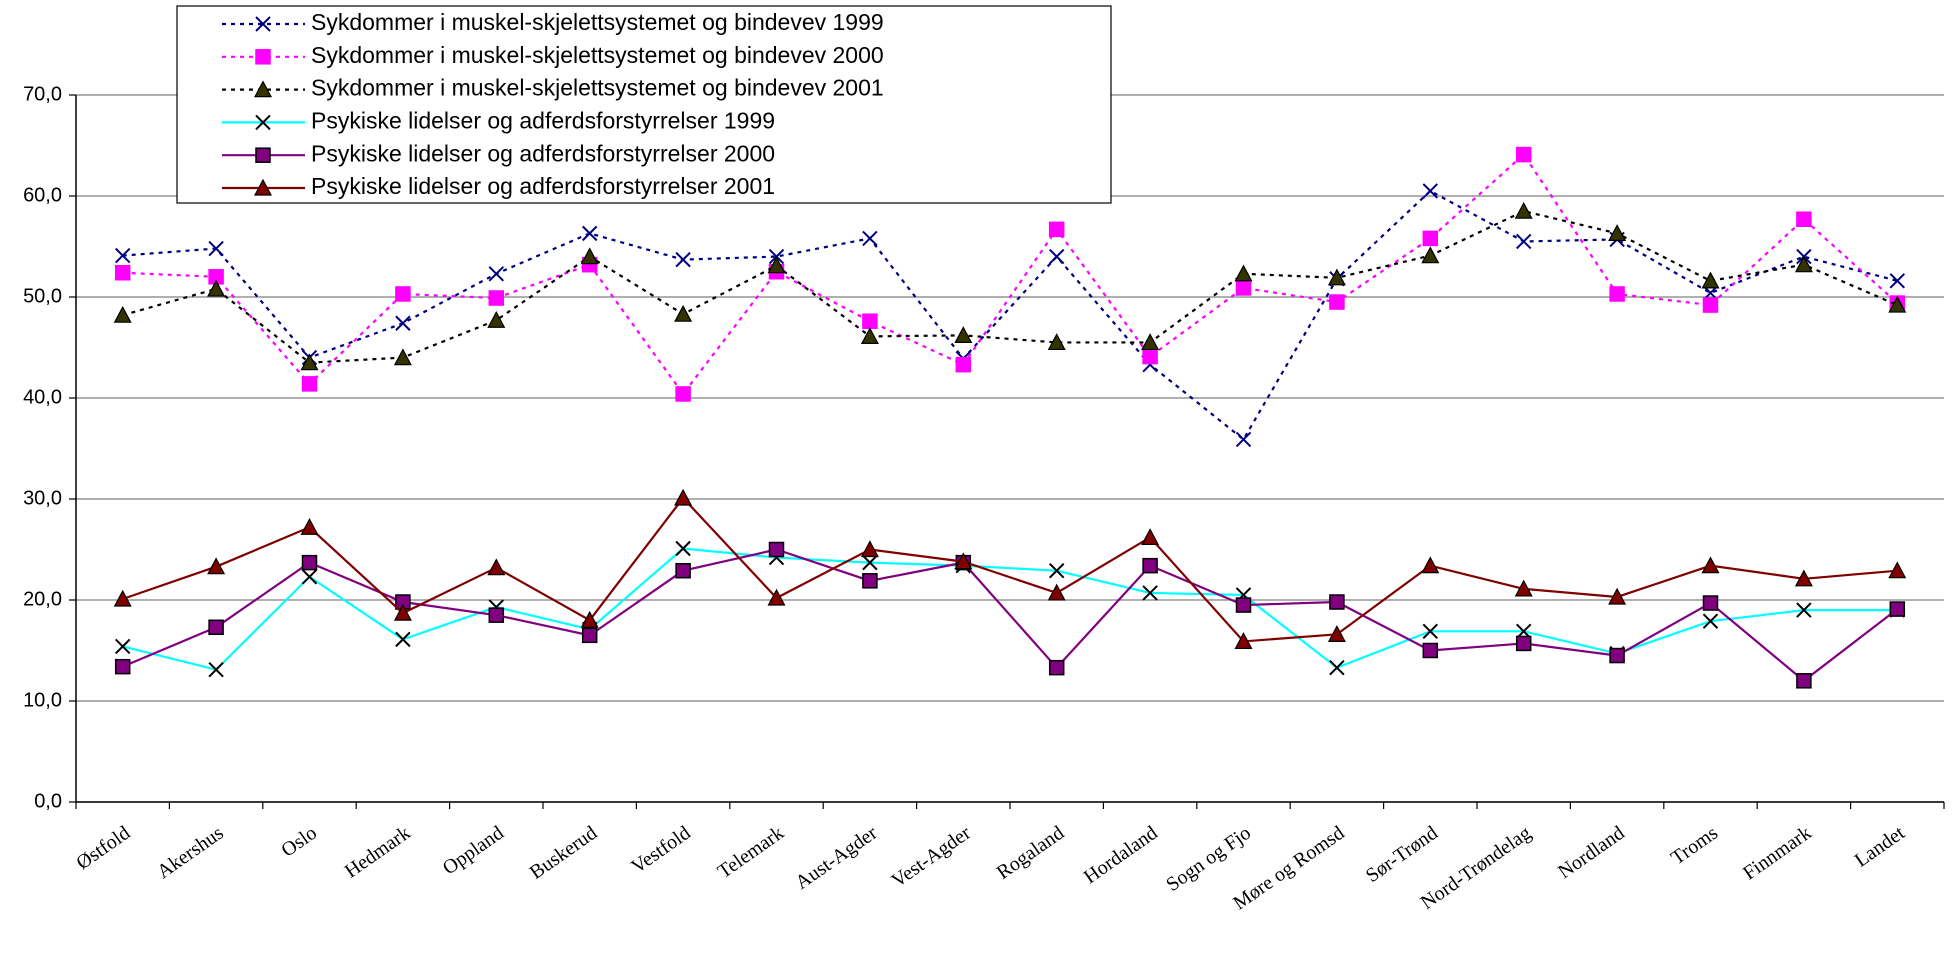 Image resolution: width=1953 pixels, height=960 pixels. I want to click on x-tick-label: Hedmark, so click(378, 852).